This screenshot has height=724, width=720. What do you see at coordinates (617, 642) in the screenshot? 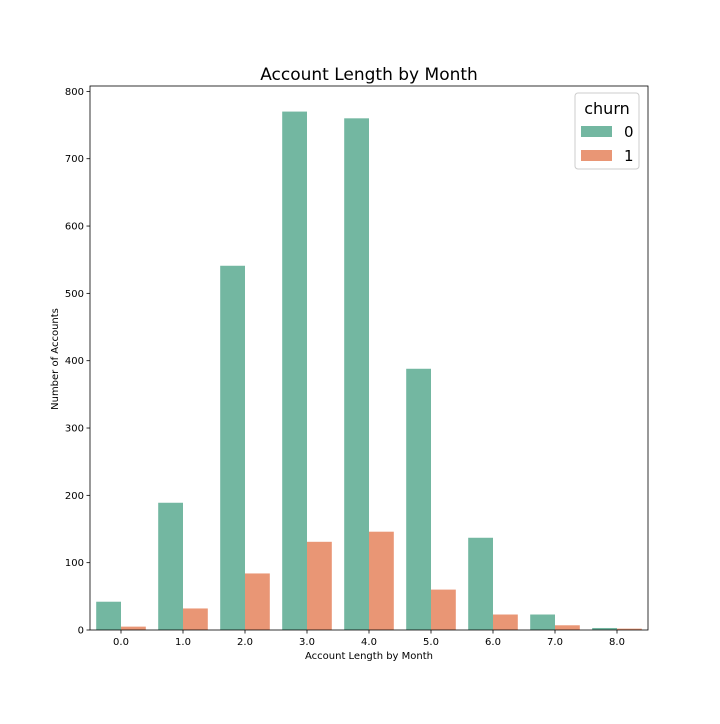
I see `x-tick-label-8.0: 8.0` at bounding box center [617, 642].